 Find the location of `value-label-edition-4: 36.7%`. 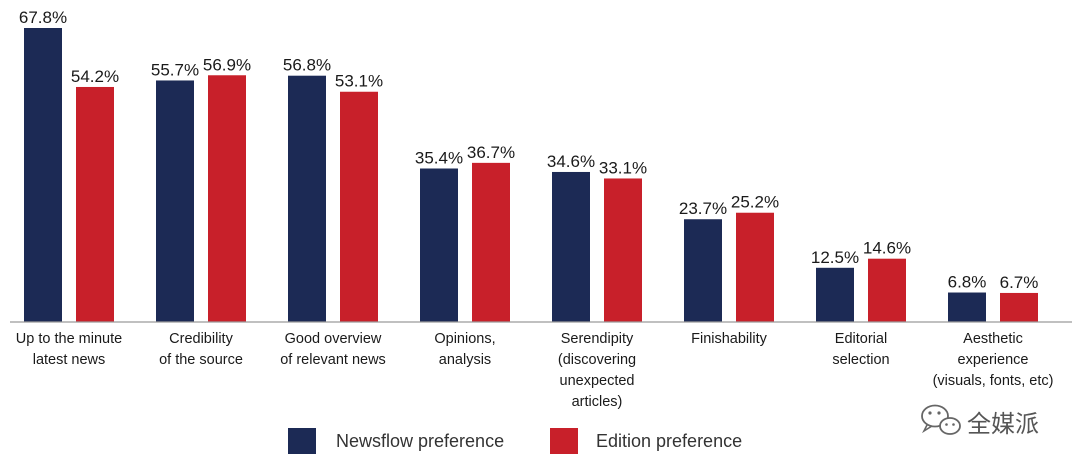

value-label-edition-4: 36.7% is located at coordinates (491, 152).